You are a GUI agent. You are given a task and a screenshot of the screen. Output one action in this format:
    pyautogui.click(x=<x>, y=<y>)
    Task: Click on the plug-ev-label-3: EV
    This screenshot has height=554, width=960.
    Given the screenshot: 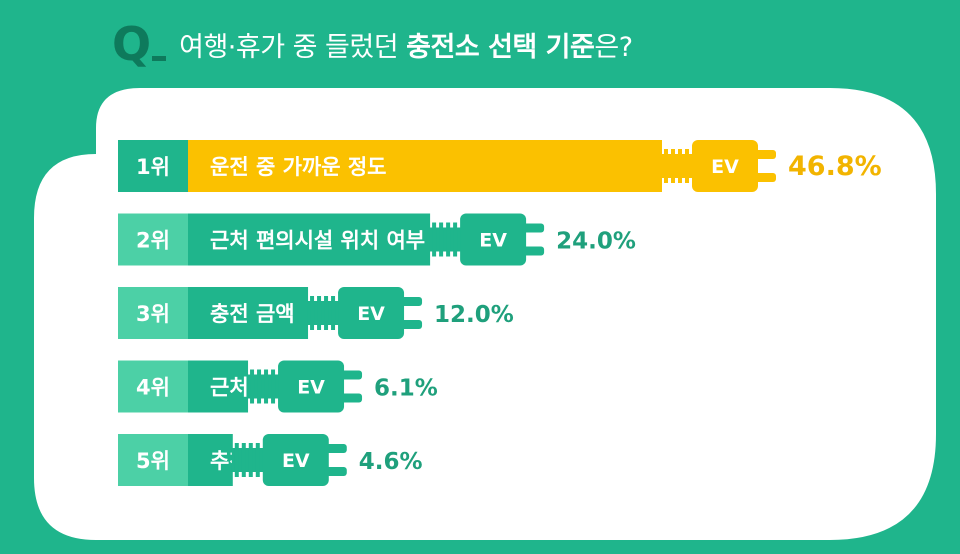 What is the action you would take?
    pyautogui.click(x=371, y=314)
    